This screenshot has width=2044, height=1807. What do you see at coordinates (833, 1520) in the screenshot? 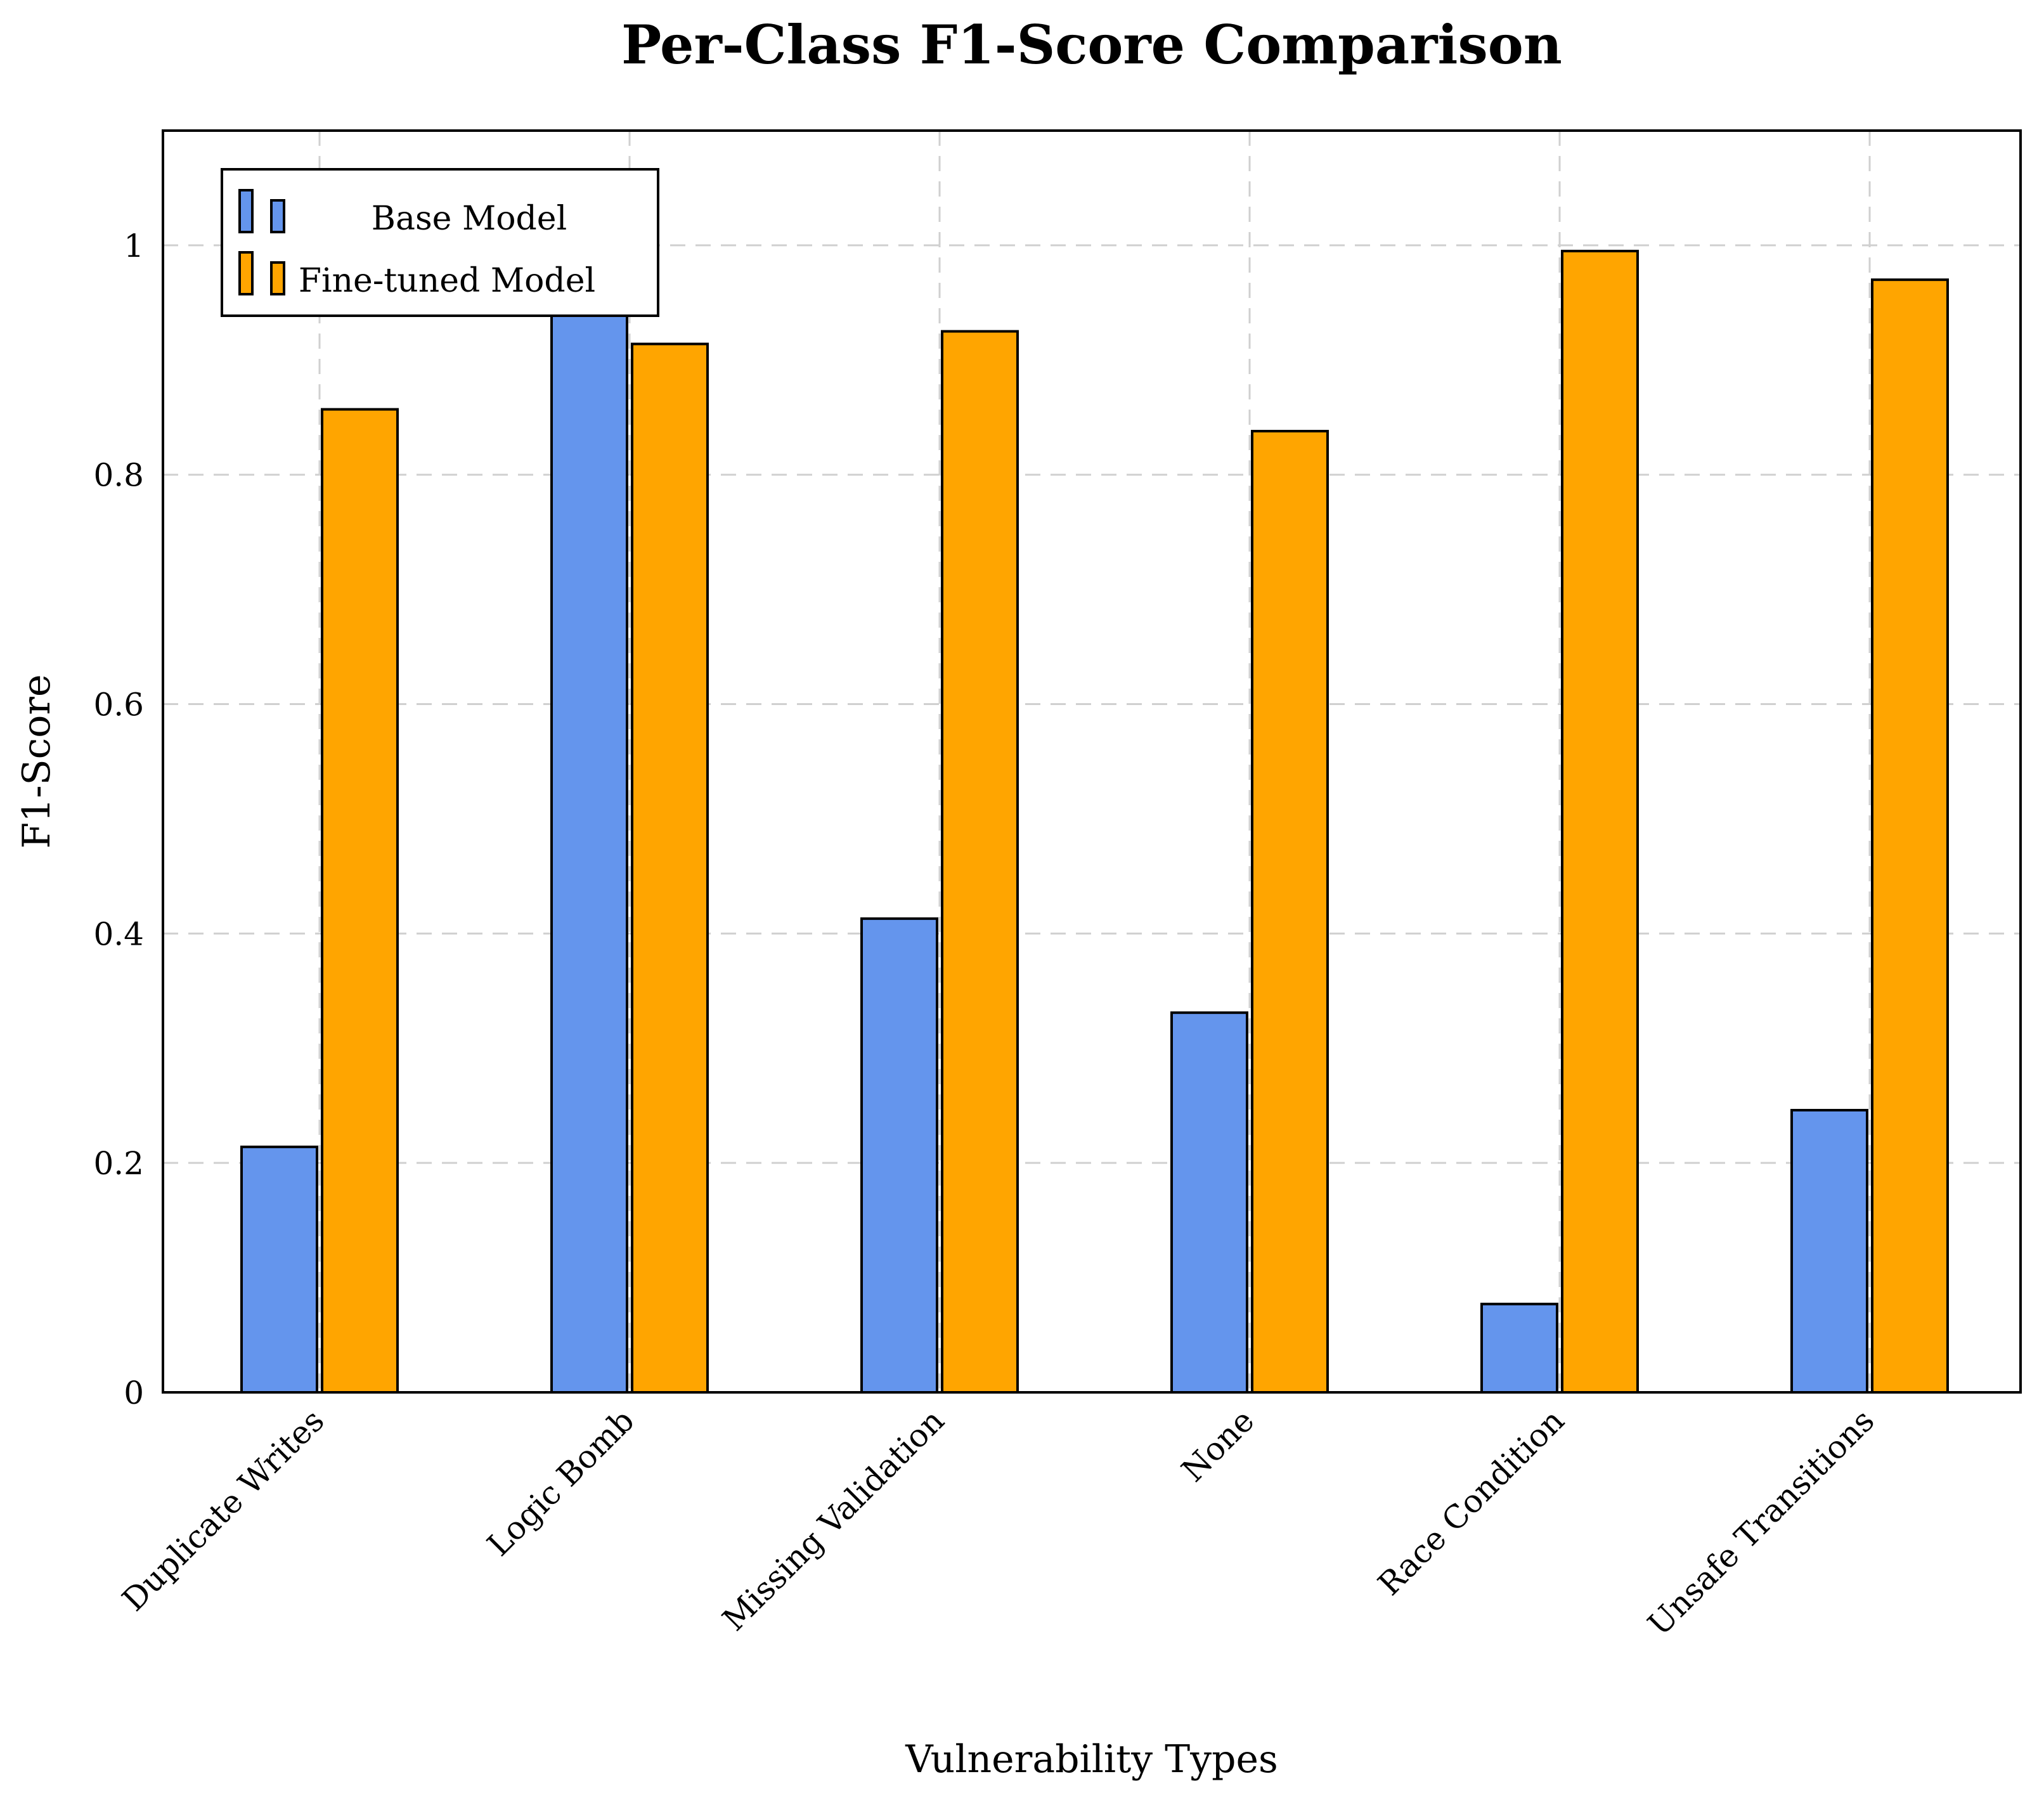
I see `x-tick-label: Missing Validation` at bounding box center [833, 1520].